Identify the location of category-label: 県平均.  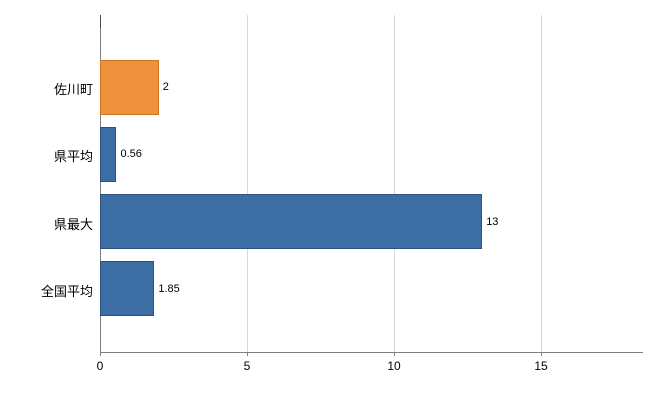
(73, 157).